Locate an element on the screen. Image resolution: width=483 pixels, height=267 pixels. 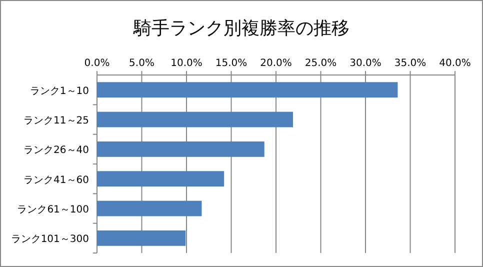
y-tick-label: ランク41～60 is located at coordinates (56, 180).